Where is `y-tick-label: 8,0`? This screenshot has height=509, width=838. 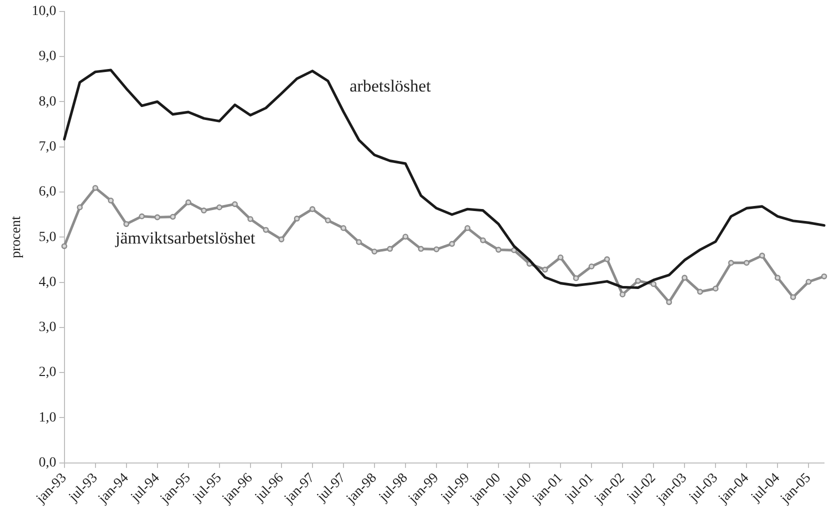
y-tick-label: 8,0 is located at coordinates (47, 102).